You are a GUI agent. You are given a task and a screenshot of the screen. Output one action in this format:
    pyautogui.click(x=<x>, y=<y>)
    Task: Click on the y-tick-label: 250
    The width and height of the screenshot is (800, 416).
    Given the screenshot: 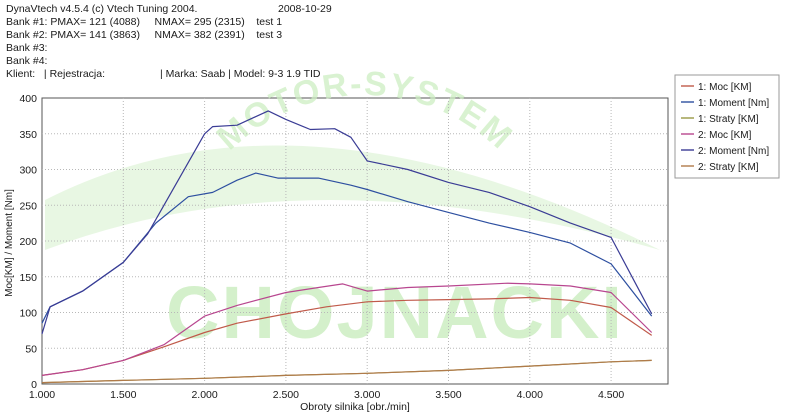 What is the action you would take?
    pyautogui.click(x=28, y=206)
    